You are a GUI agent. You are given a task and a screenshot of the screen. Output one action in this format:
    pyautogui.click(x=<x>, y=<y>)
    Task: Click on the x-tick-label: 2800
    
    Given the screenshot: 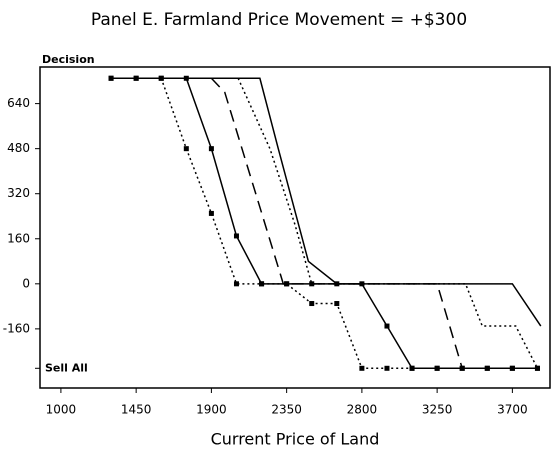 What is the action you would take?
    pyautogui.click(x=362, y=410)
    